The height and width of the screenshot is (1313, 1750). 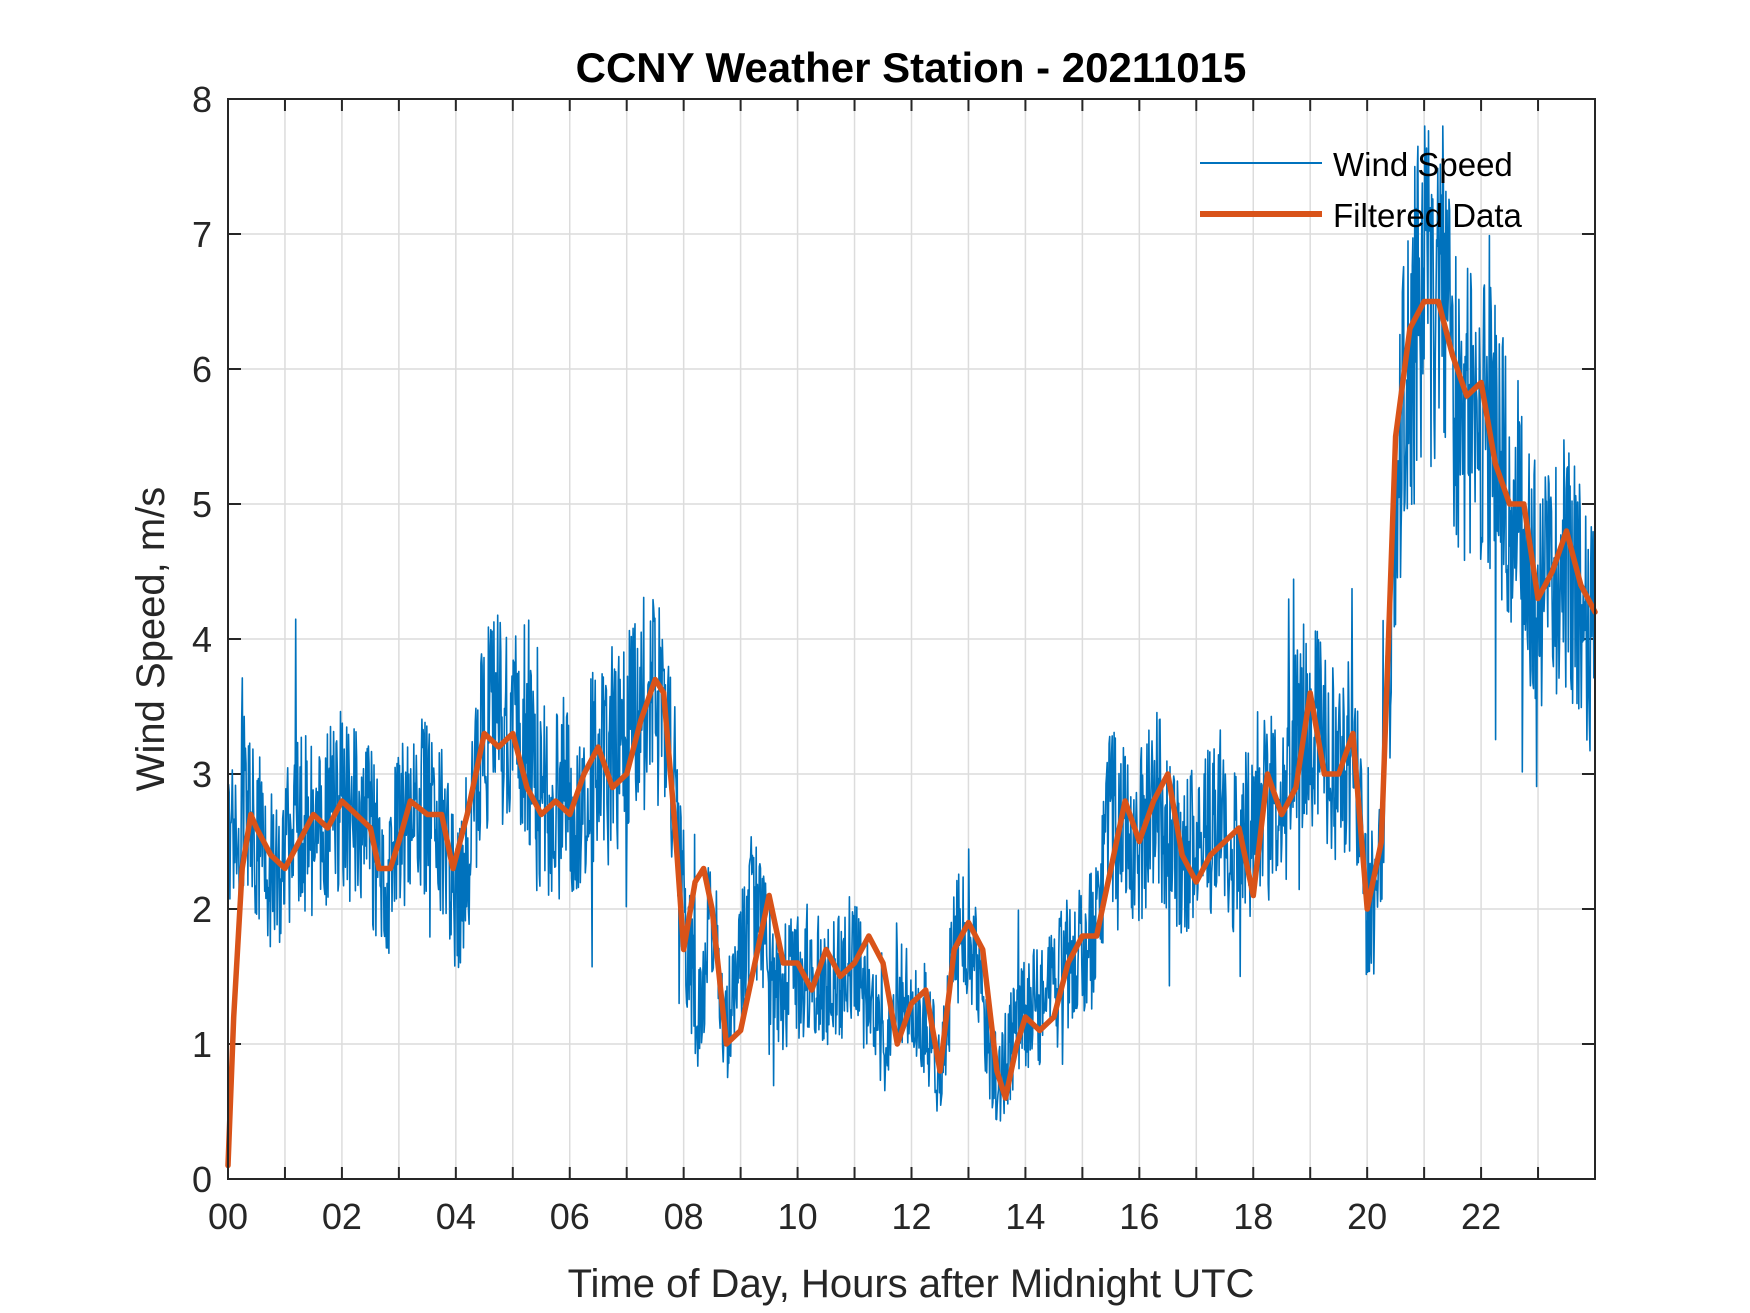 What do you see at coordinates (202, 234) in the screenshot?
I see `y-tick-label: 7` at bounding box center [202, 234].